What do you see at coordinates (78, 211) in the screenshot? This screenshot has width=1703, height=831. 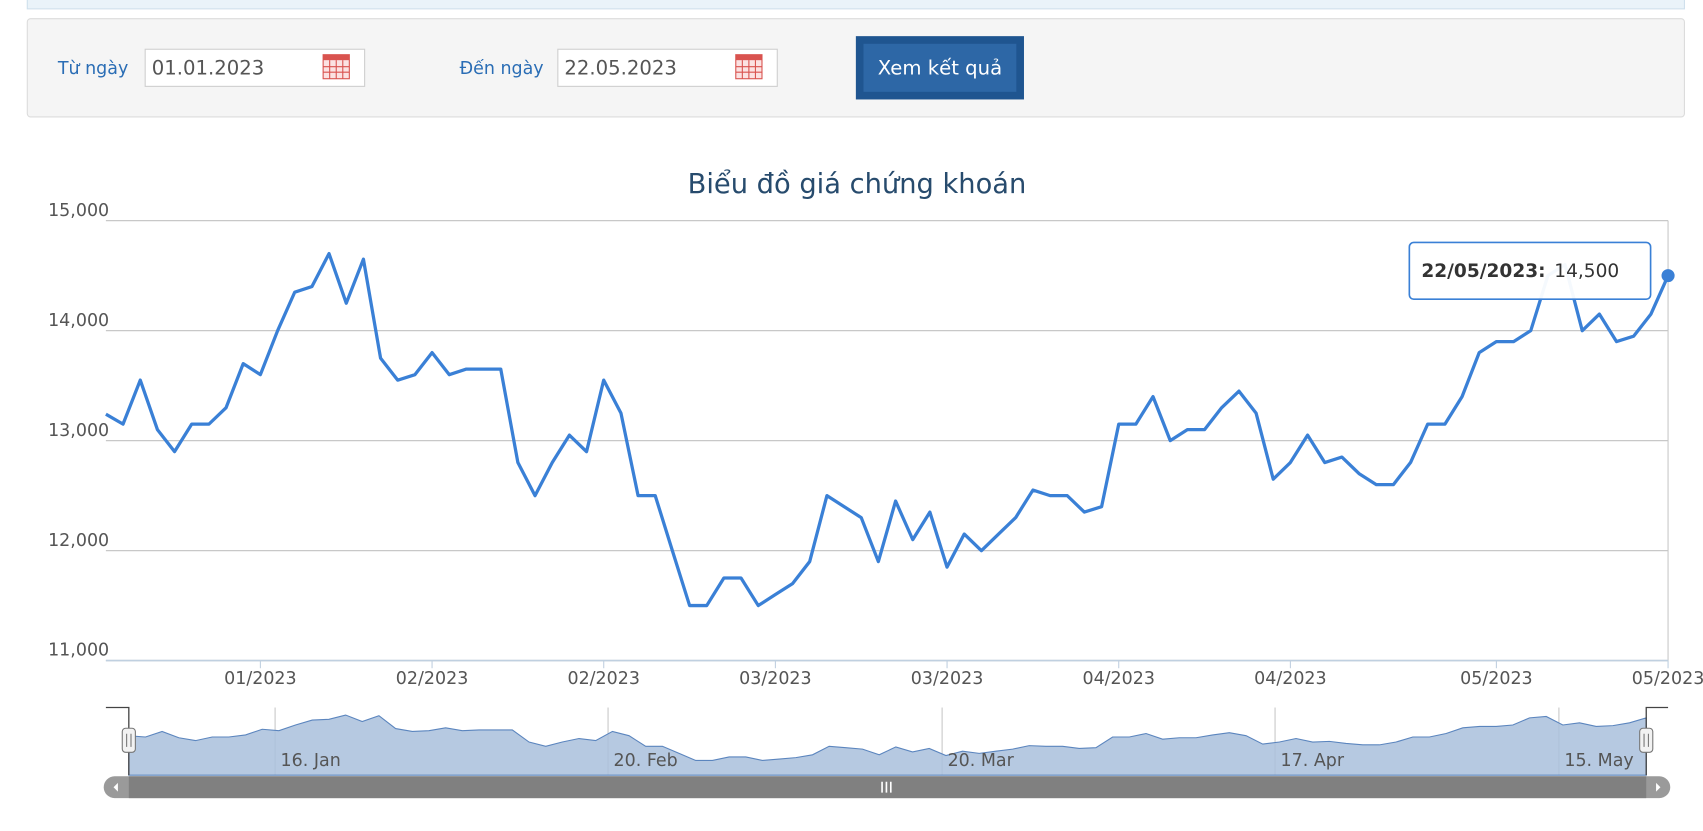 I see `y-tick-label: 15,000` at bounding box center [78, 211].